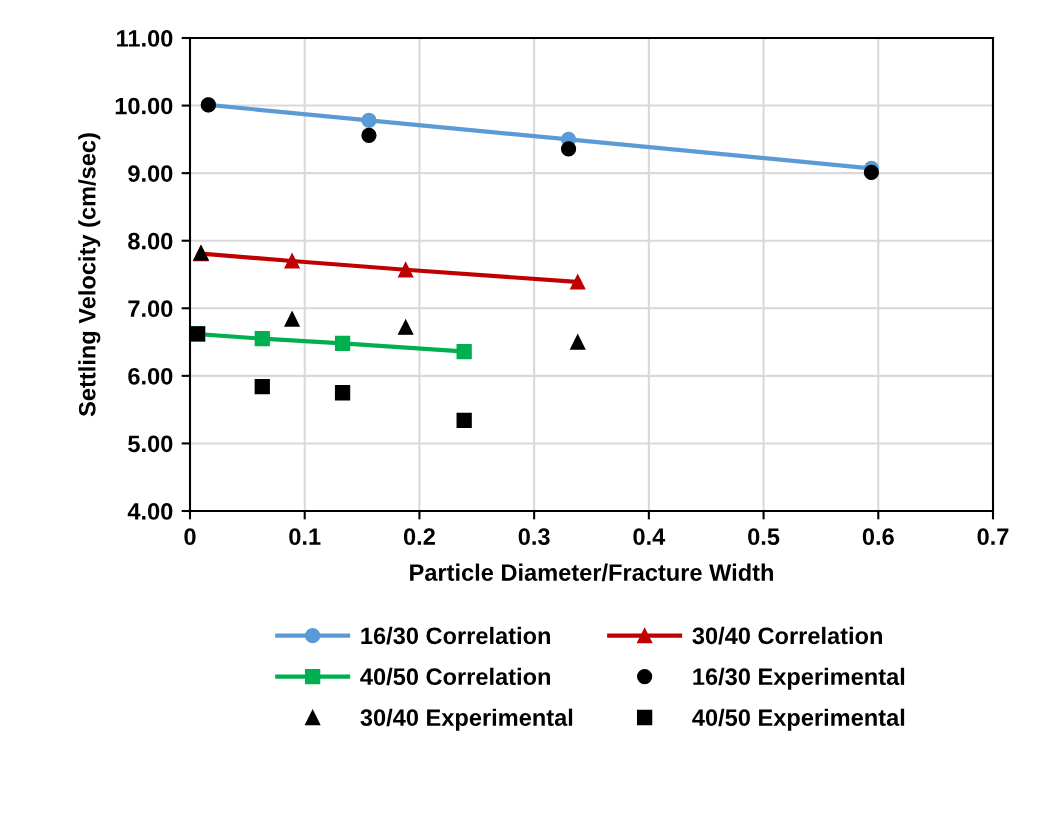 This screenshot has width=1038, height=823. What do you see at coordinates (787, 635) in the screenshot?
I see `legend-label: 30/40 Correlation` at bounding box center [787, 635].